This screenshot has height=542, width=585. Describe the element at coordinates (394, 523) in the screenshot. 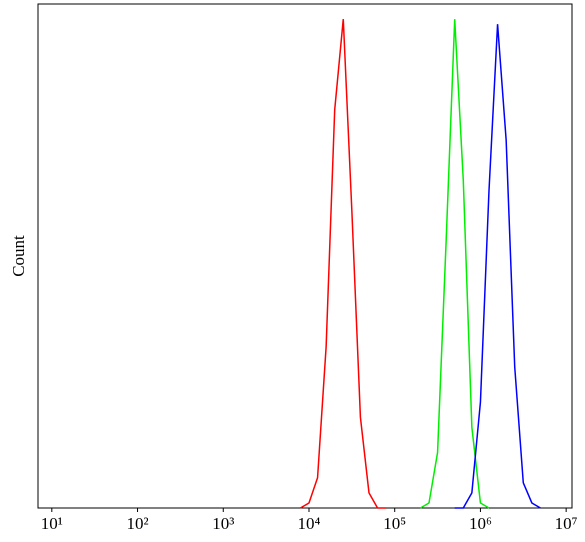

I see `x-tick-label: 10⁵` at that location.